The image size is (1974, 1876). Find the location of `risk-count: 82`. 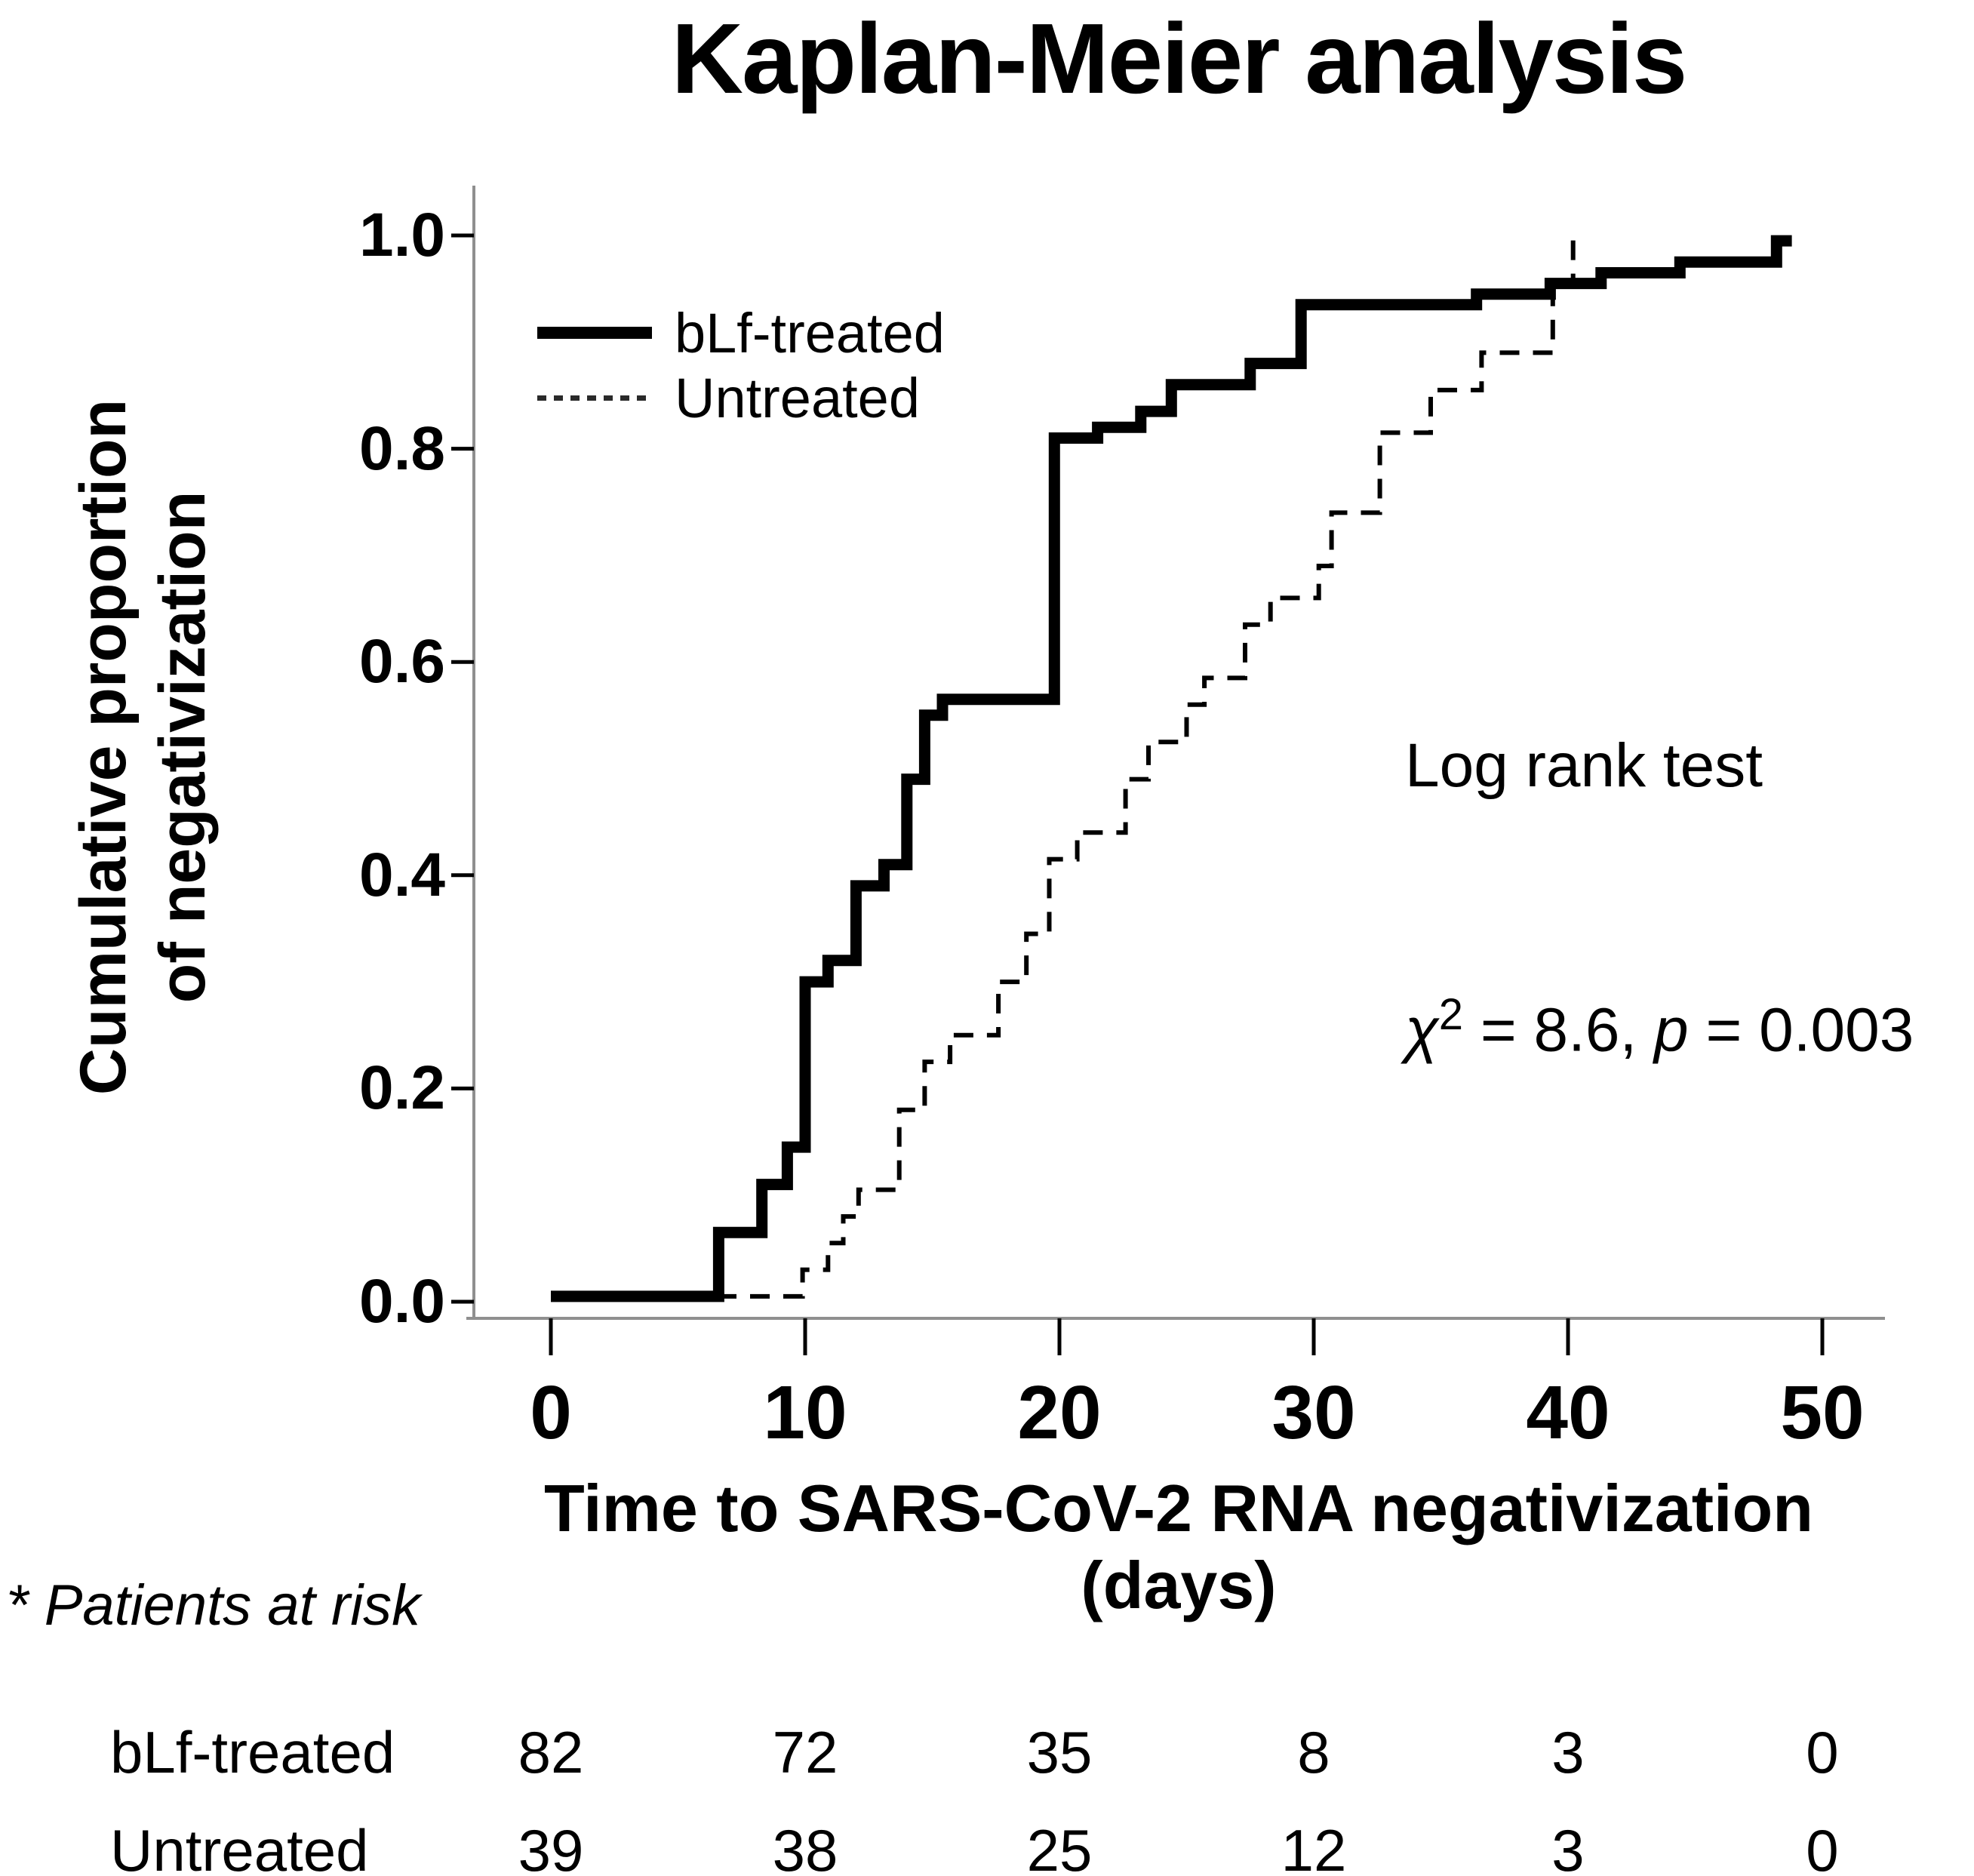

risk-count: 82 is located at coordinates (551, 1752).